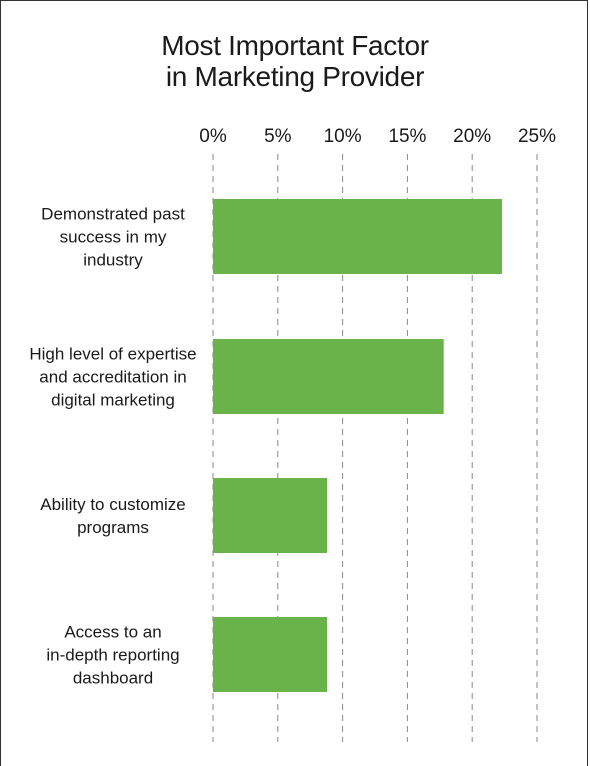  I want to click on category-label: dashboard, so click(113, 678).